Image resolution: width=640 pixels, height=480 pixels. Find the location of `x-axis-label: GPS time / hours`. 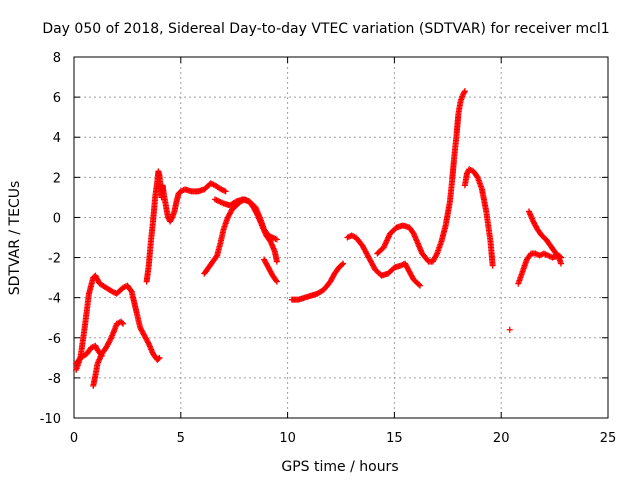

x-axis-label: GPS time / hours is located at coordinates (339, 467).